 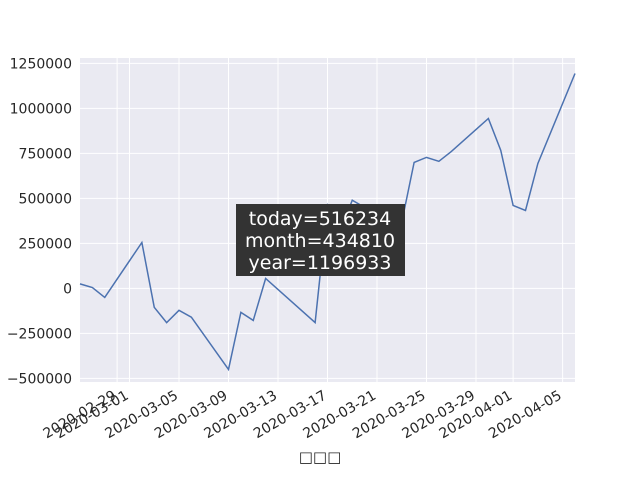 I want to click on y-tick-label: 500000, so click(x=45, y=199).